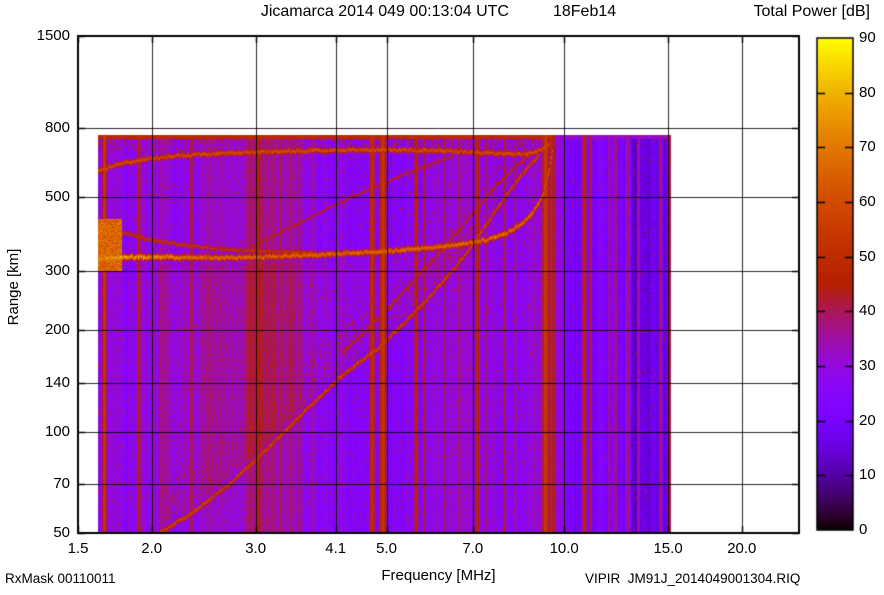 Image resolution: width=884 pixels, height=595 pixels. Describe the element at coordinates (867, 420) in the screenshot. I see `colorbar-tick-label: 20` at that location.